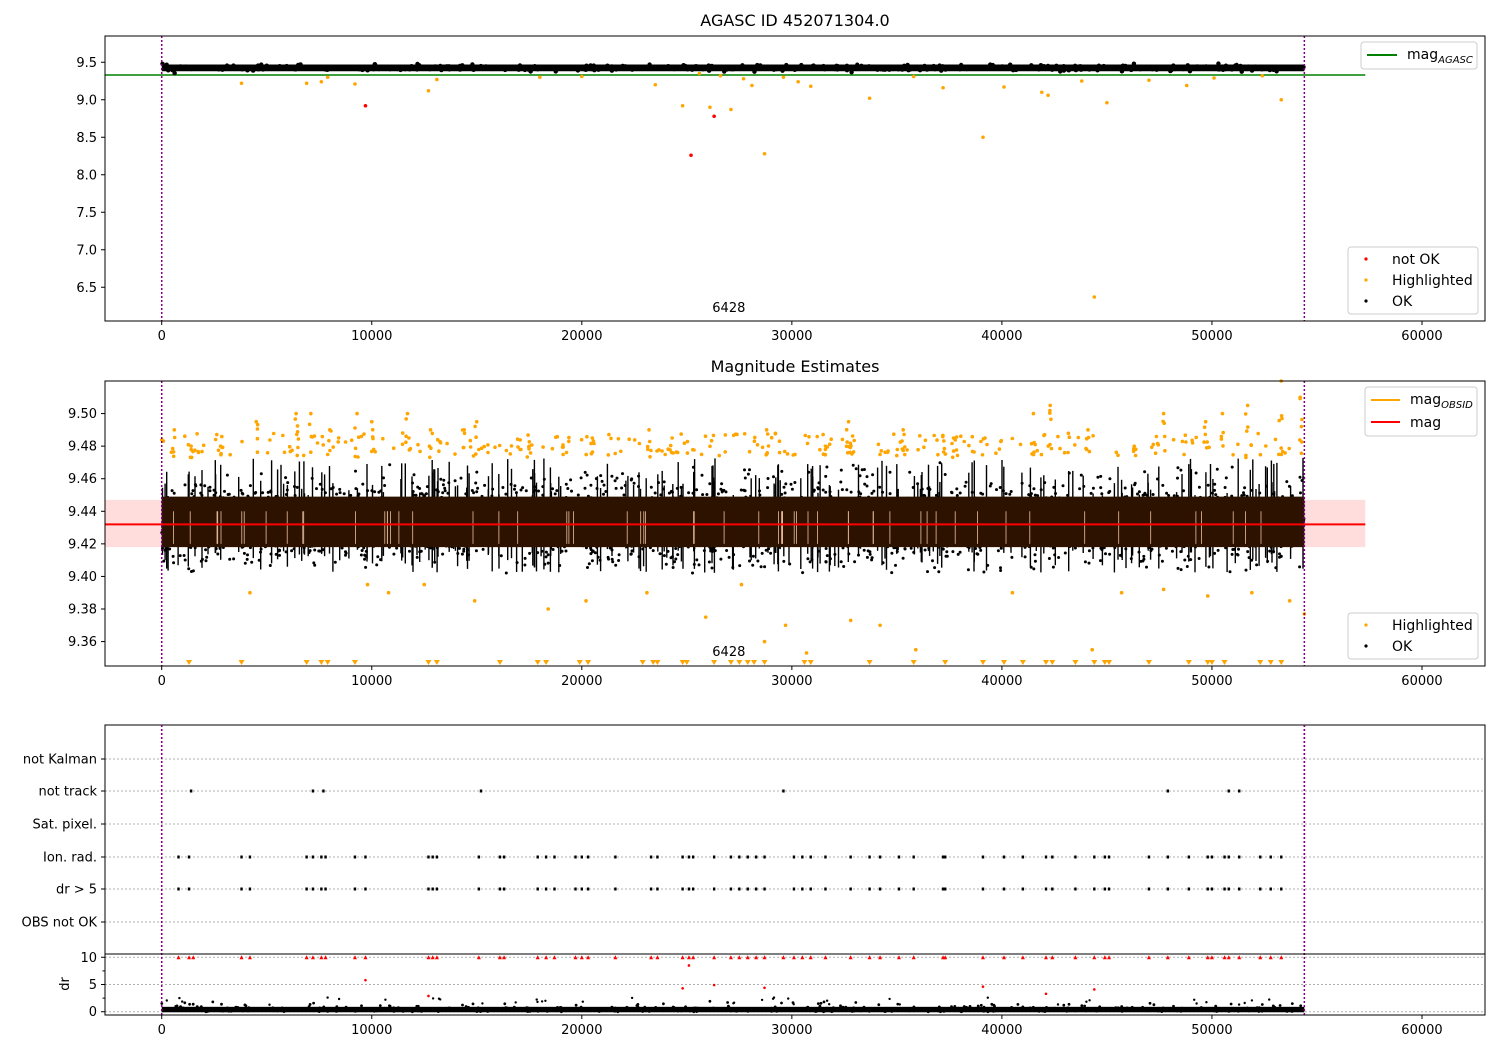 This screenshot has width=1500, height=1050. I want to click on point-count-label: 6428, so click(728, 652).